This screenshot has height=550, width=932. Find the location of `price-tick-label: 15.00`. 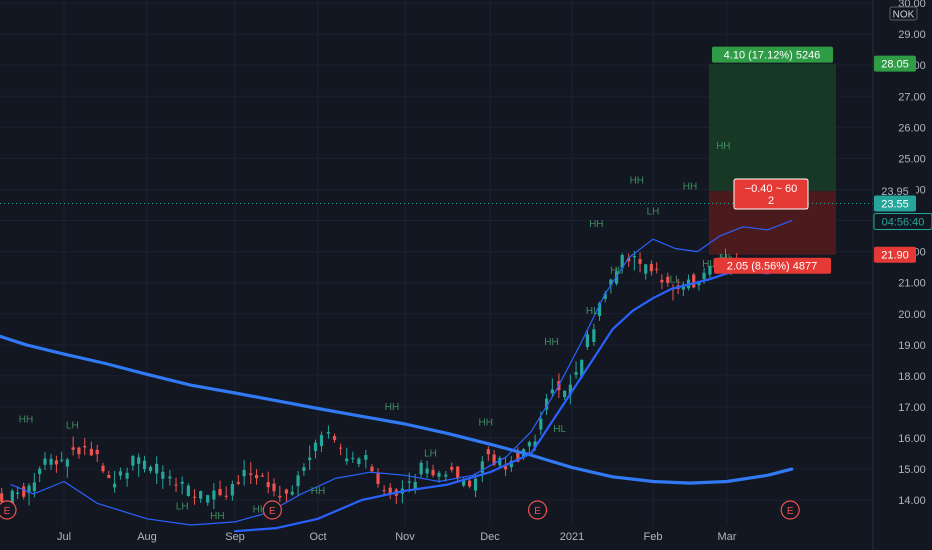

price-tick-label: 15.00 is located at coordinates (912, 470).